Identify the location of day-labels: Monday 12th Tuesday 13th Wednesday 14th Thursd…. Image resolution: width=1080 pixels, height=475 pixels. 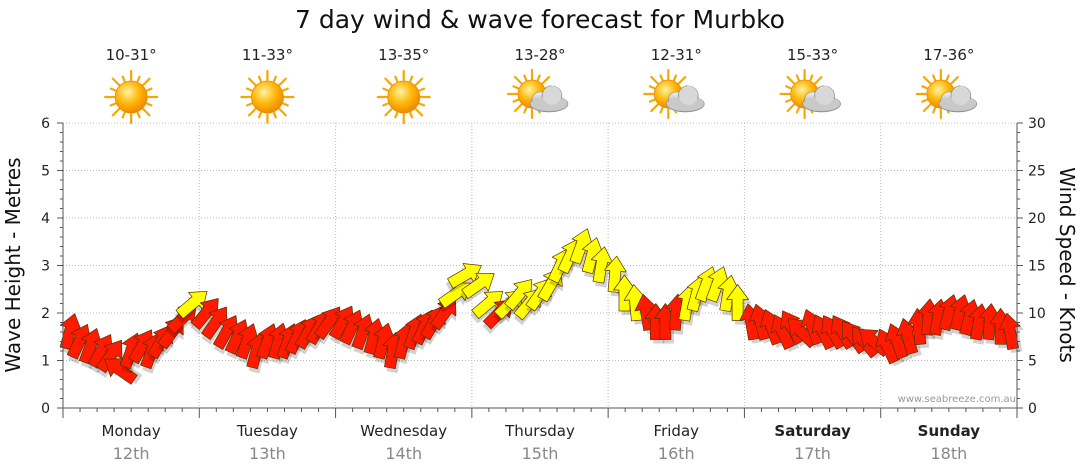
(541, 442).